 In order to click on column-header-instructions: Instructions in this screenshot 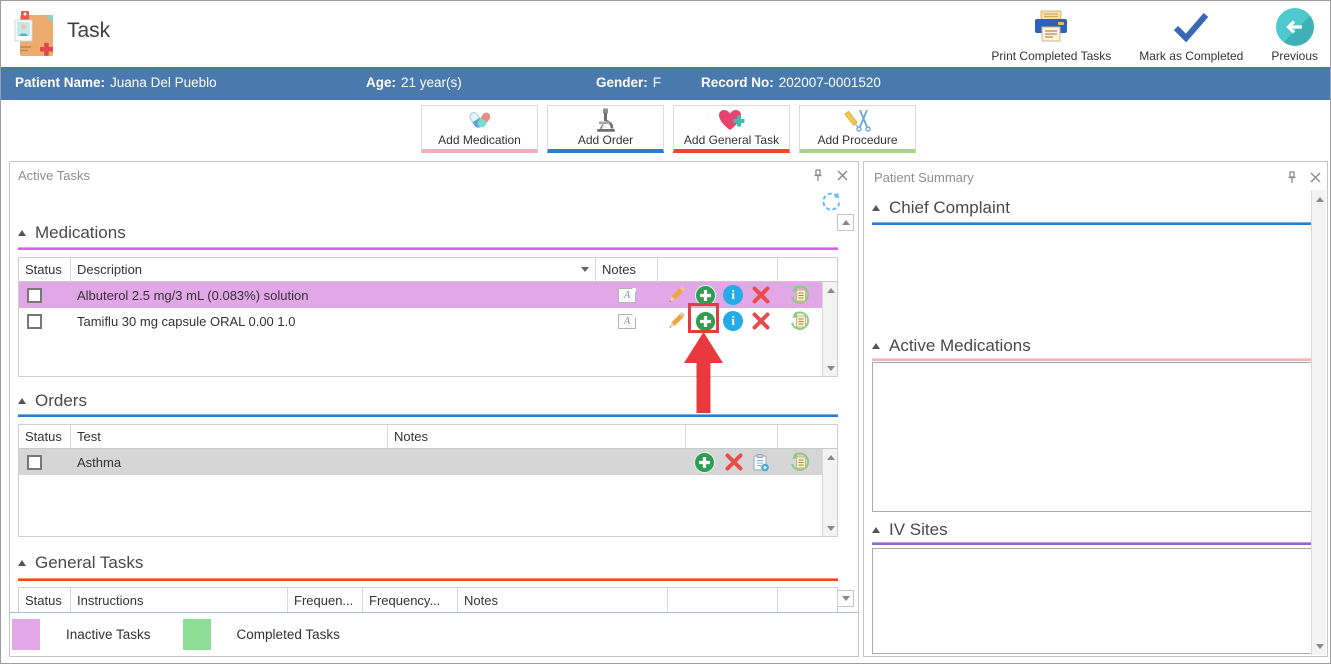, I will do `click(179, 600)`.